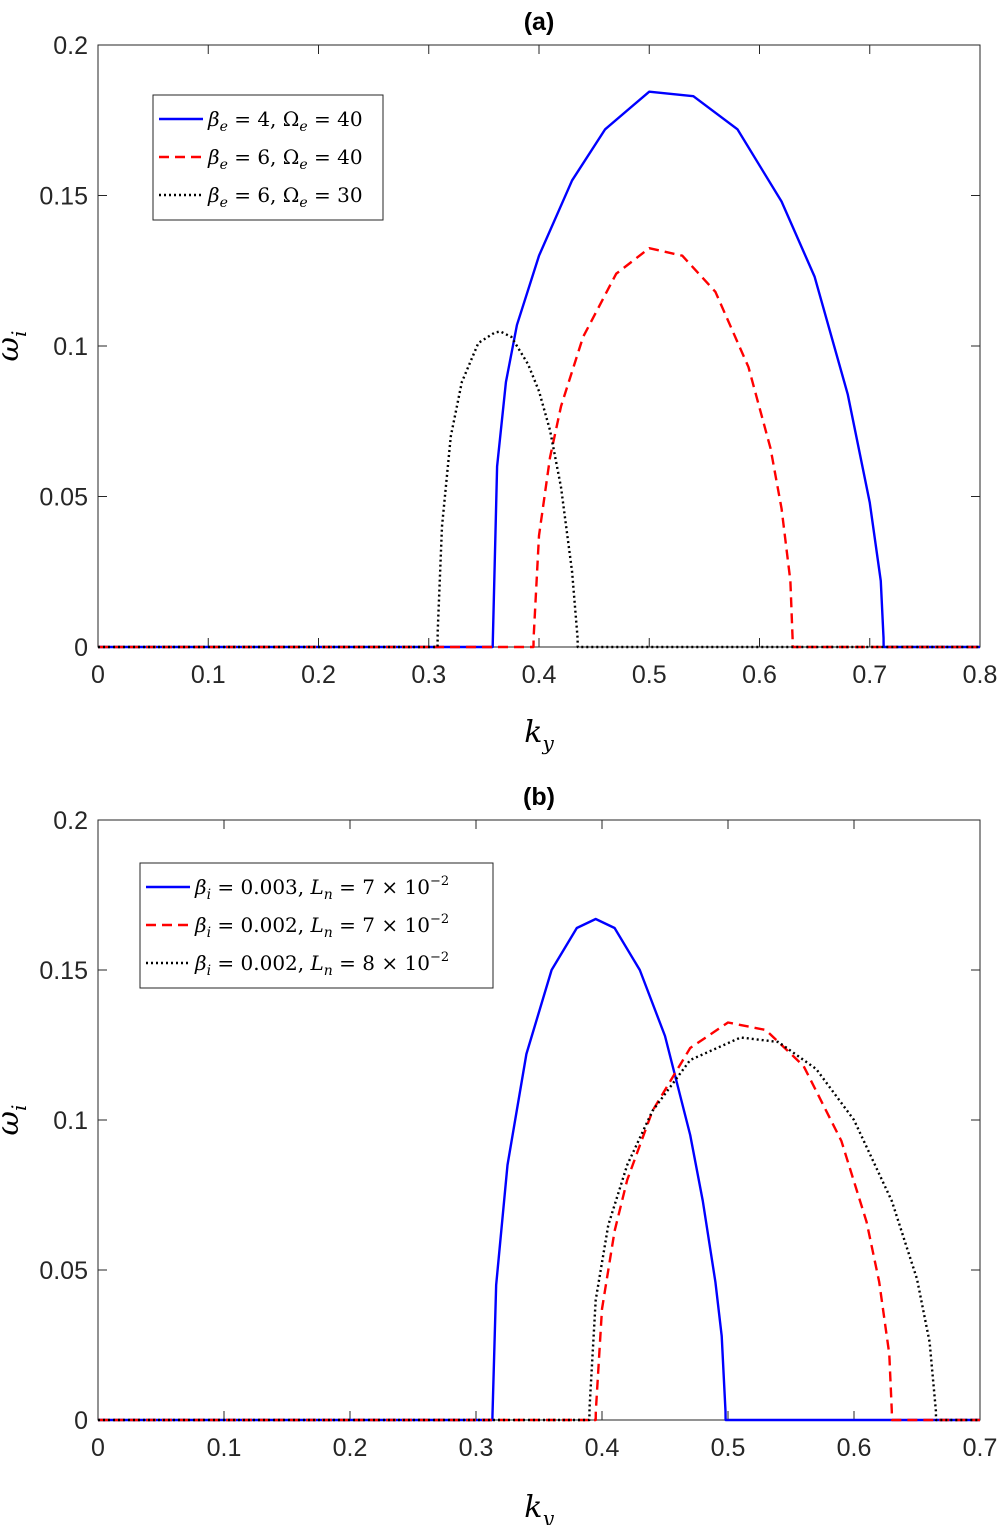 This screenshot has width=1000, height=1525. I want to click on legend-value: = 4,, so click(255, 119).